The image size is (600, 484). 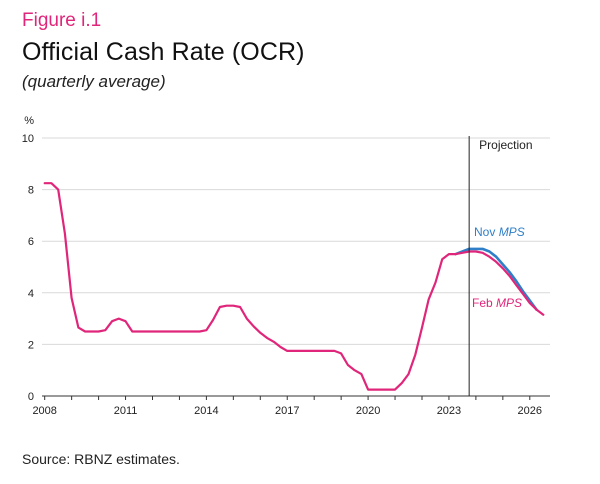 I want to click on x-tick-label-2023: 2023, so click(x=449, y=411).